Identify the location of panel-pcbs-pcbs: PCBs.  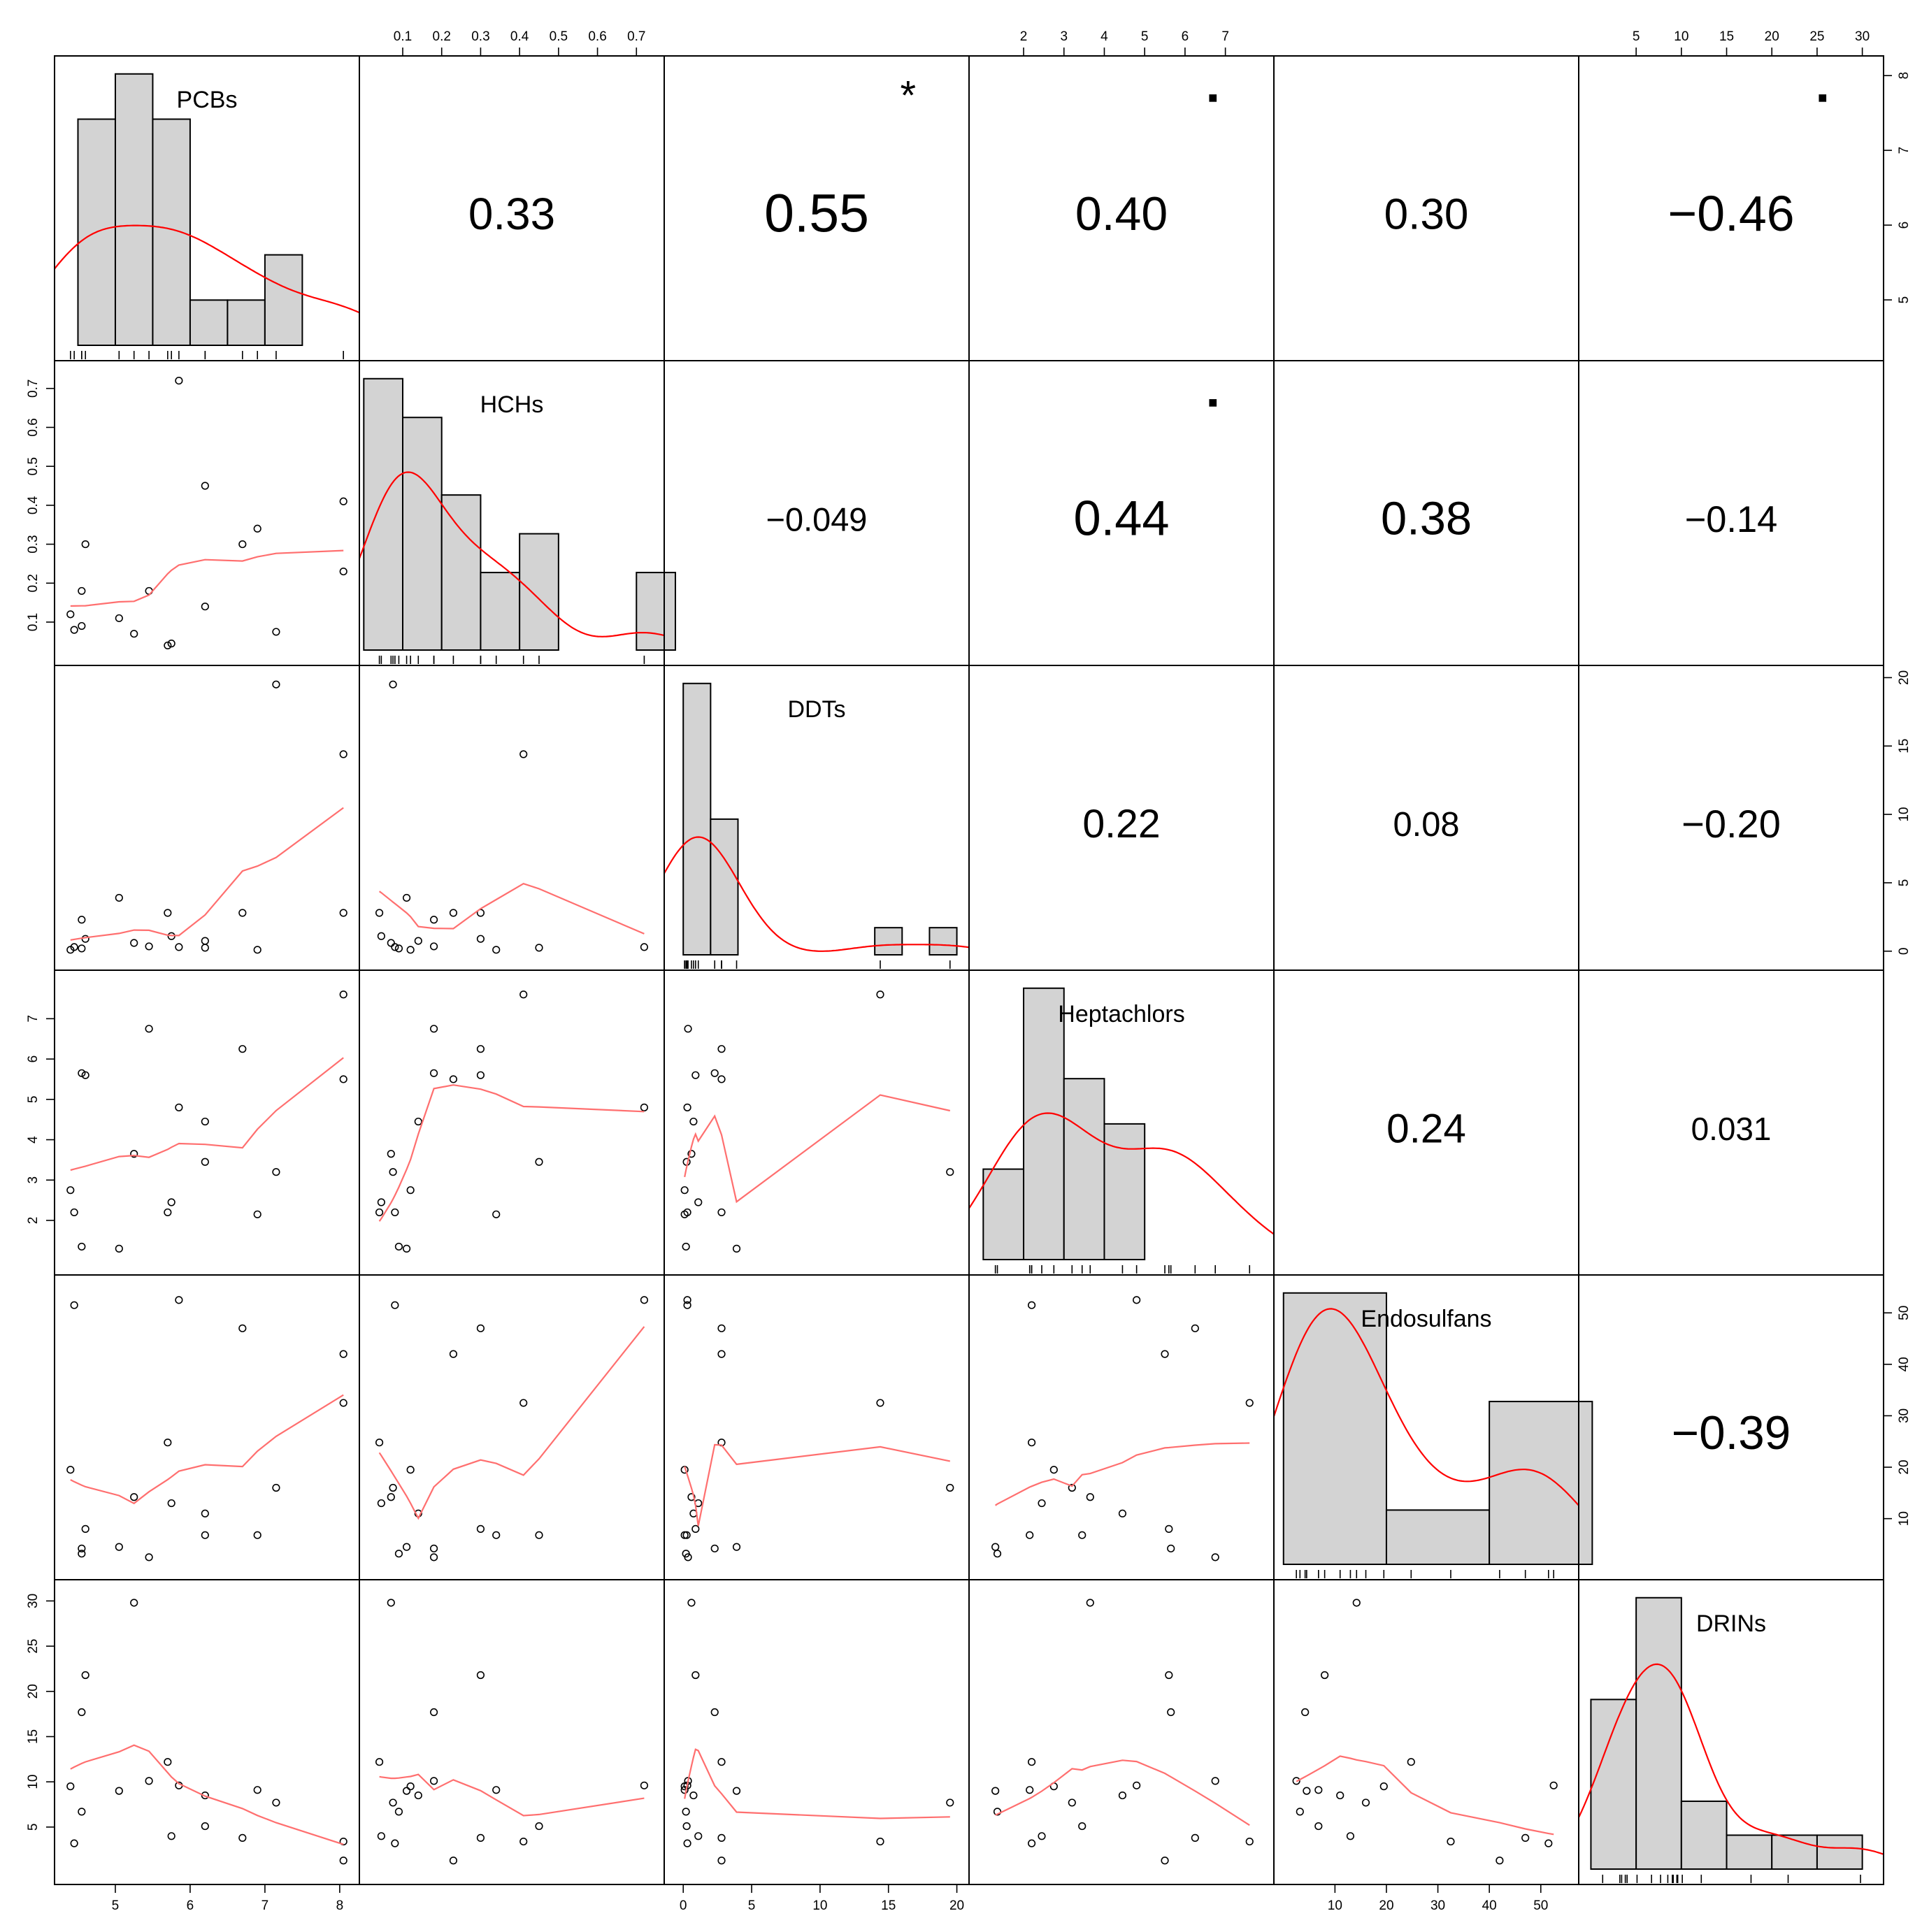
(207, 208).